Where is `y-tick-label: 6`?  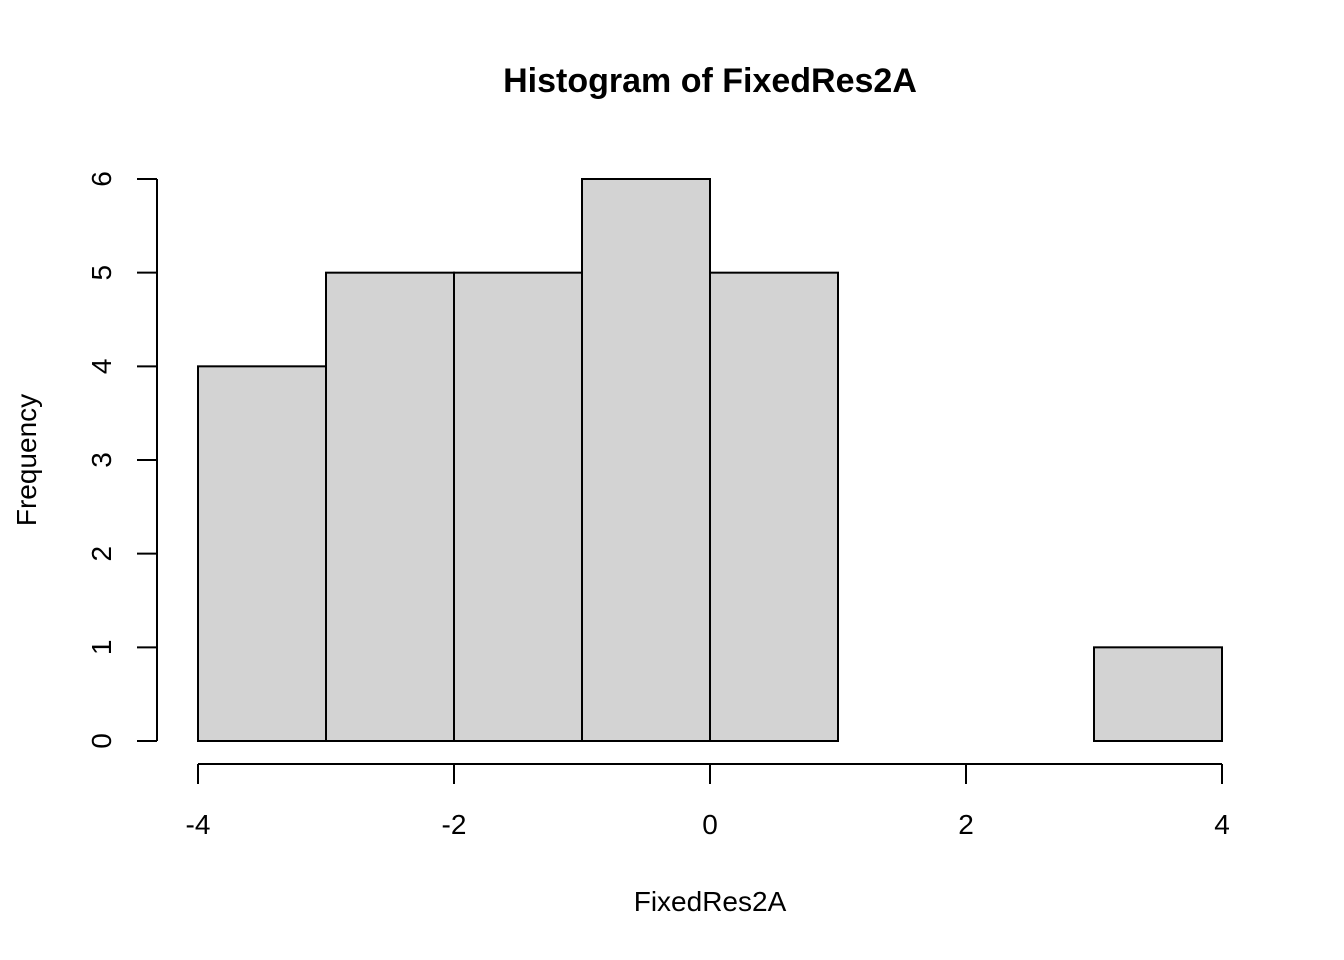 y-tick-label: 6 is located at coordinates (101, 179).